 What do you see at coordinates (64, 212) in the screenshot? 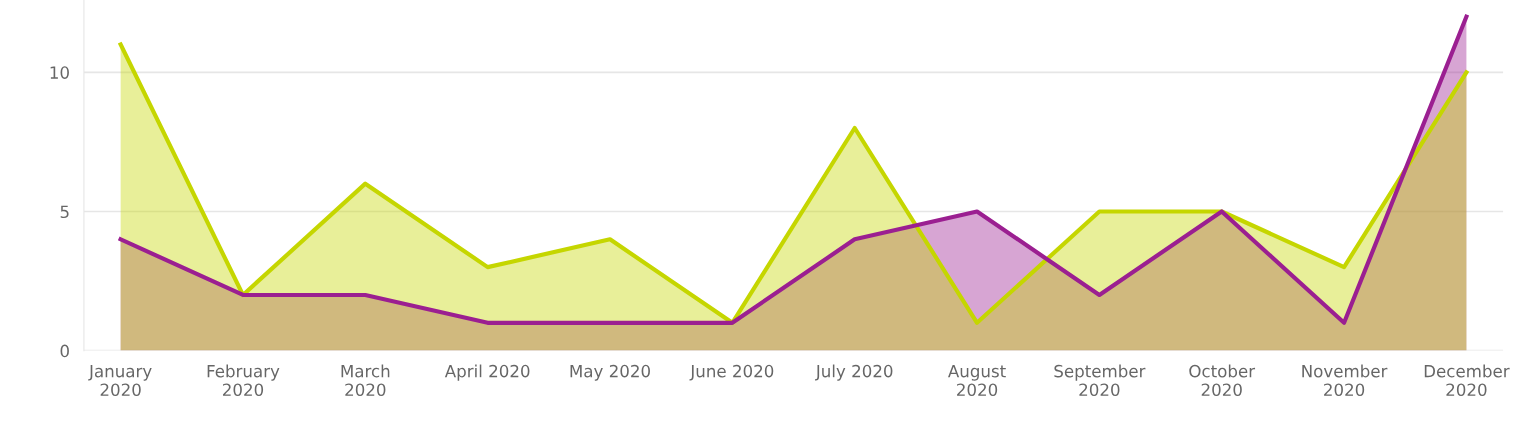
I see `y-tick-label: 5` at bounding box center [64, 212].